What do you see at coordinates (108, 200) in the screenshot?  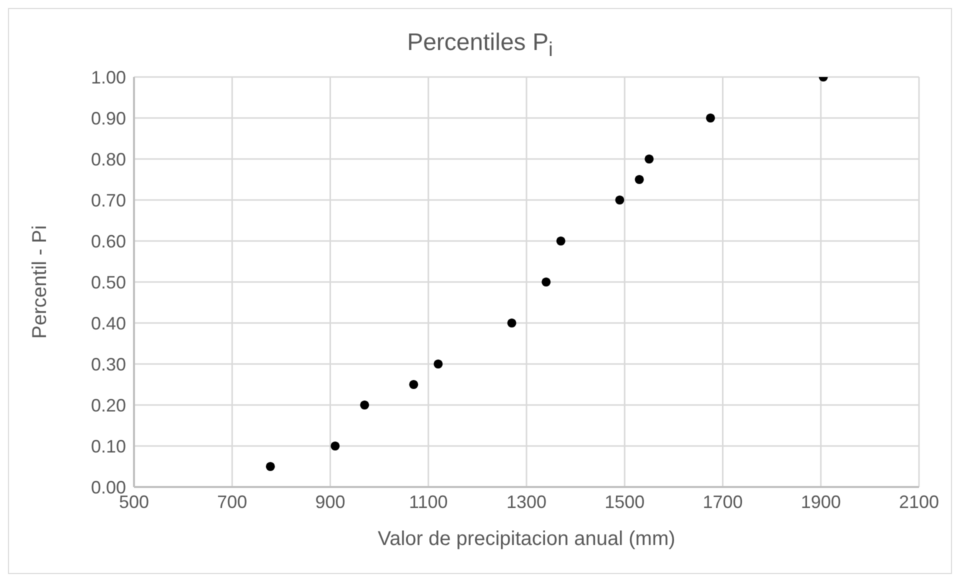 I see `y-tick-label: 0.70` at bounding box center [108, 200].